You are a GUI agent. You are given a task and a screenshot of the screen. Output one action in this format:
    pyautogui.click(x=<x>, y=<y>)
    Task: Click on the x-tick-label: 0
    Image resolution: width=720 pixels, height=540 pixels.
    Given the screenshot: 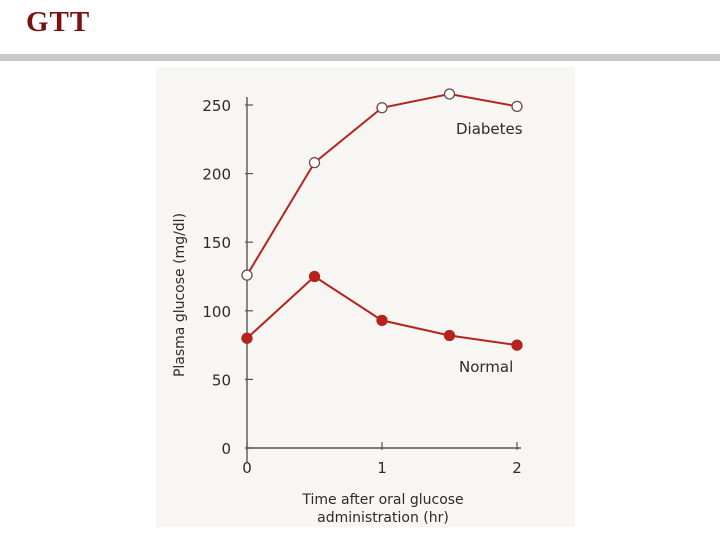 What is the action you would take?
    pyautogui.click(x=247, y=468)
    